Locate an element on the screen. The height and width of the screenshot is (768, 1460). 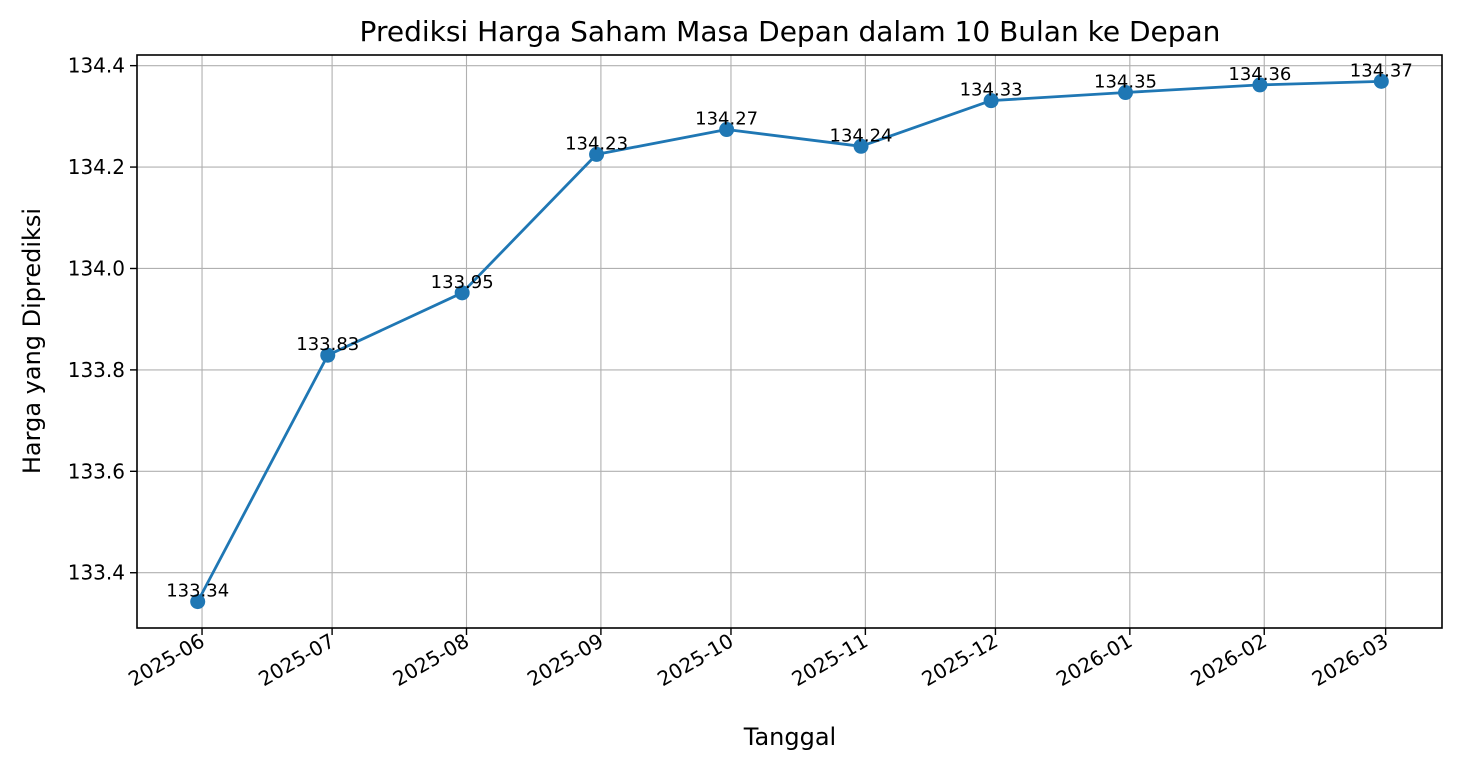
y-axis-ticks: 133.4 133.6 133.8 134.0 134.2 134.4 is located at coordinates (102, 319).